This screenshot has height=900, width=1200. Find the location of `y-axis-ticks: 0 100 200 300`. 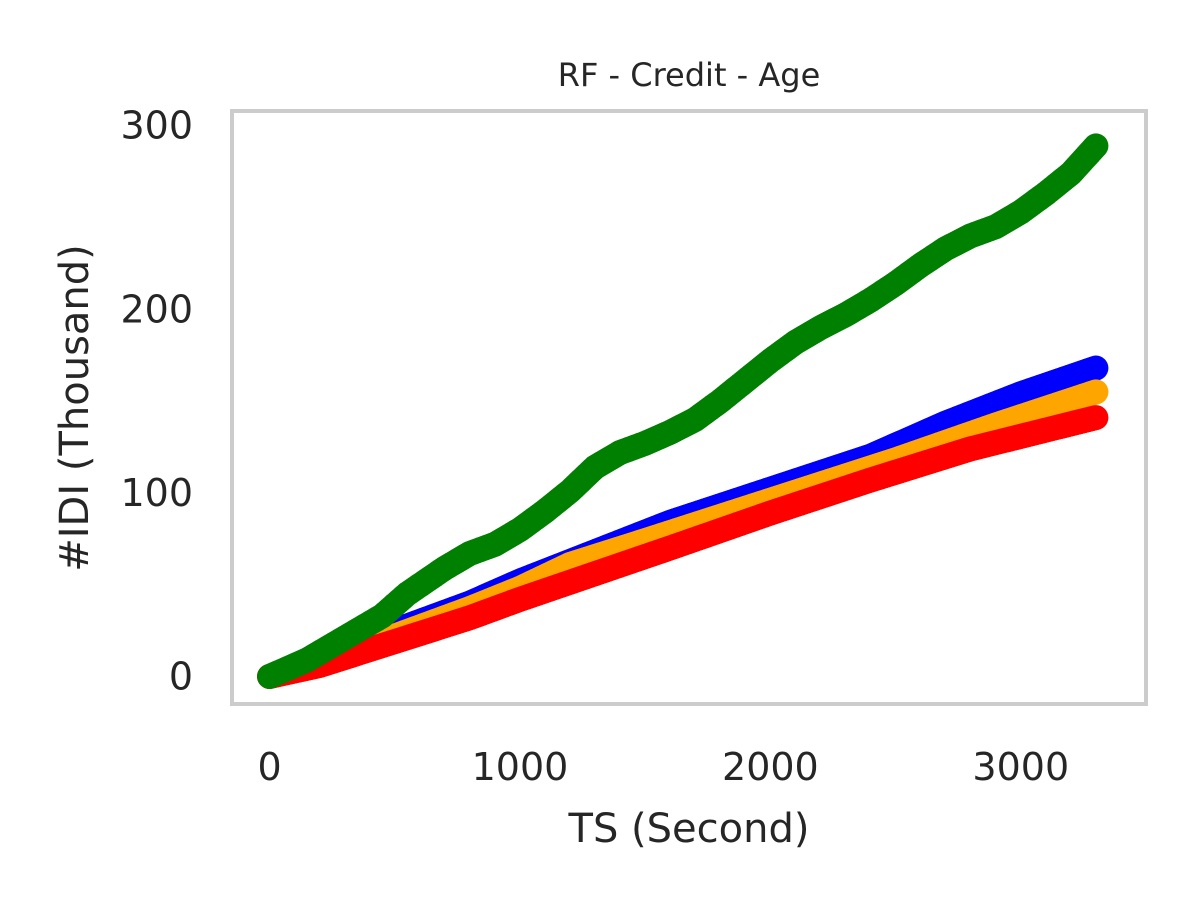

y-axis-ticks: 0 100 200 300 is located at coordinates (156, 401).